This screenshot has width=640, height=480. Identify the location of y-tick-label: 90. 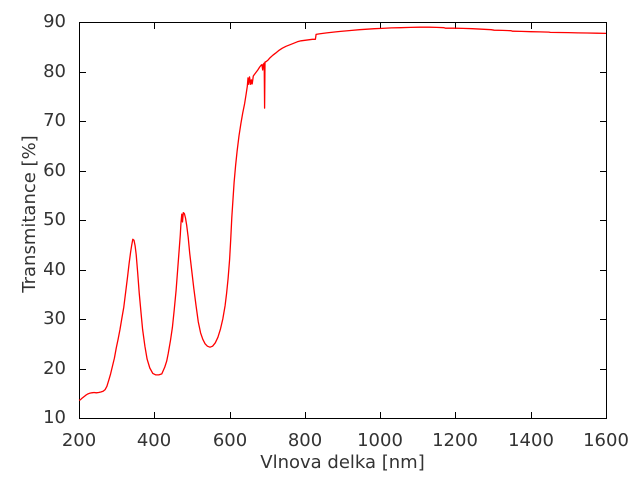
(54, 21).